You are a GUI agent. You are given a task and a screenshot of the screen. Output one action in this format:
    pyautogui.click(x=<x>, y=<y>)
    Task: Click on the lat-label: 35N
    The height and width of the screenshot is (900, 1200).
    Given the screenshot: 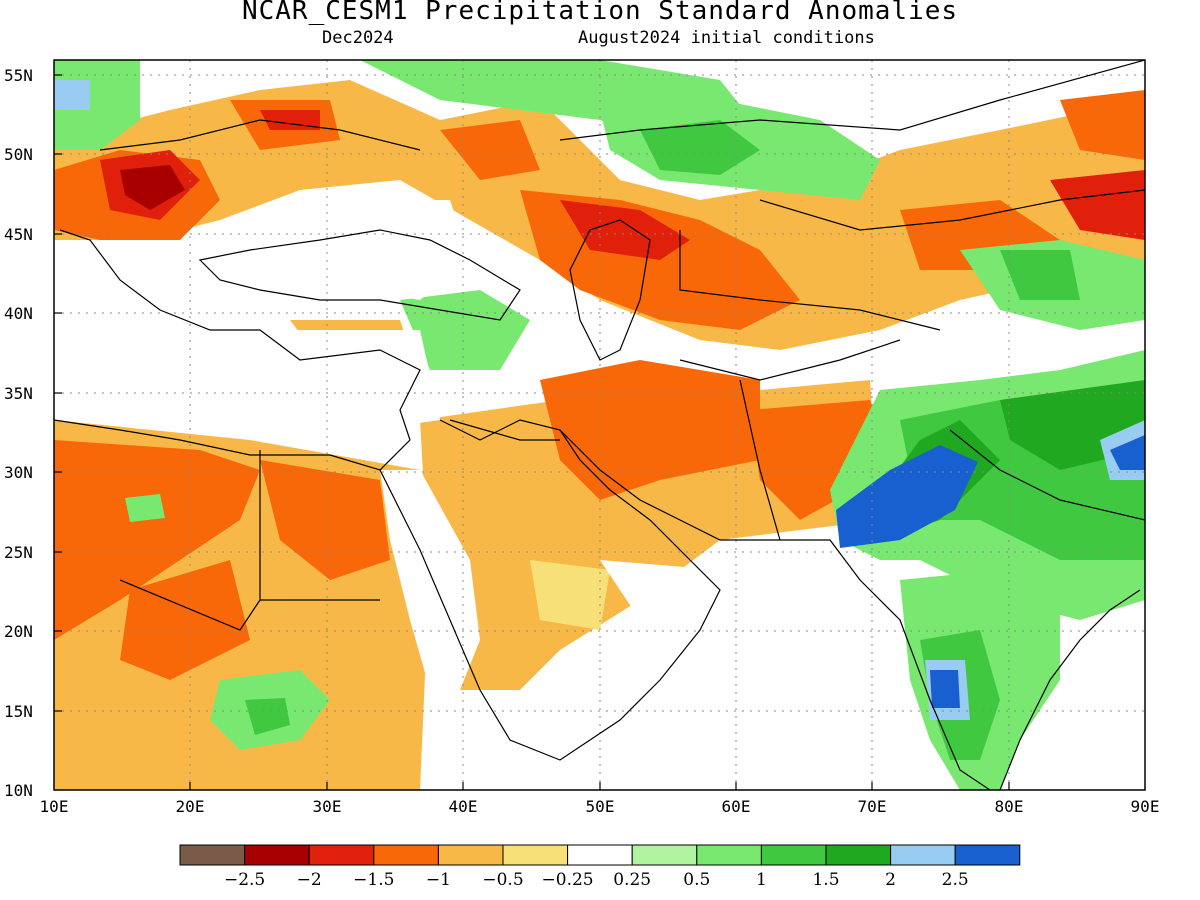 What is the action you would take?
    pyautogui.click(x=18, y=393)
    